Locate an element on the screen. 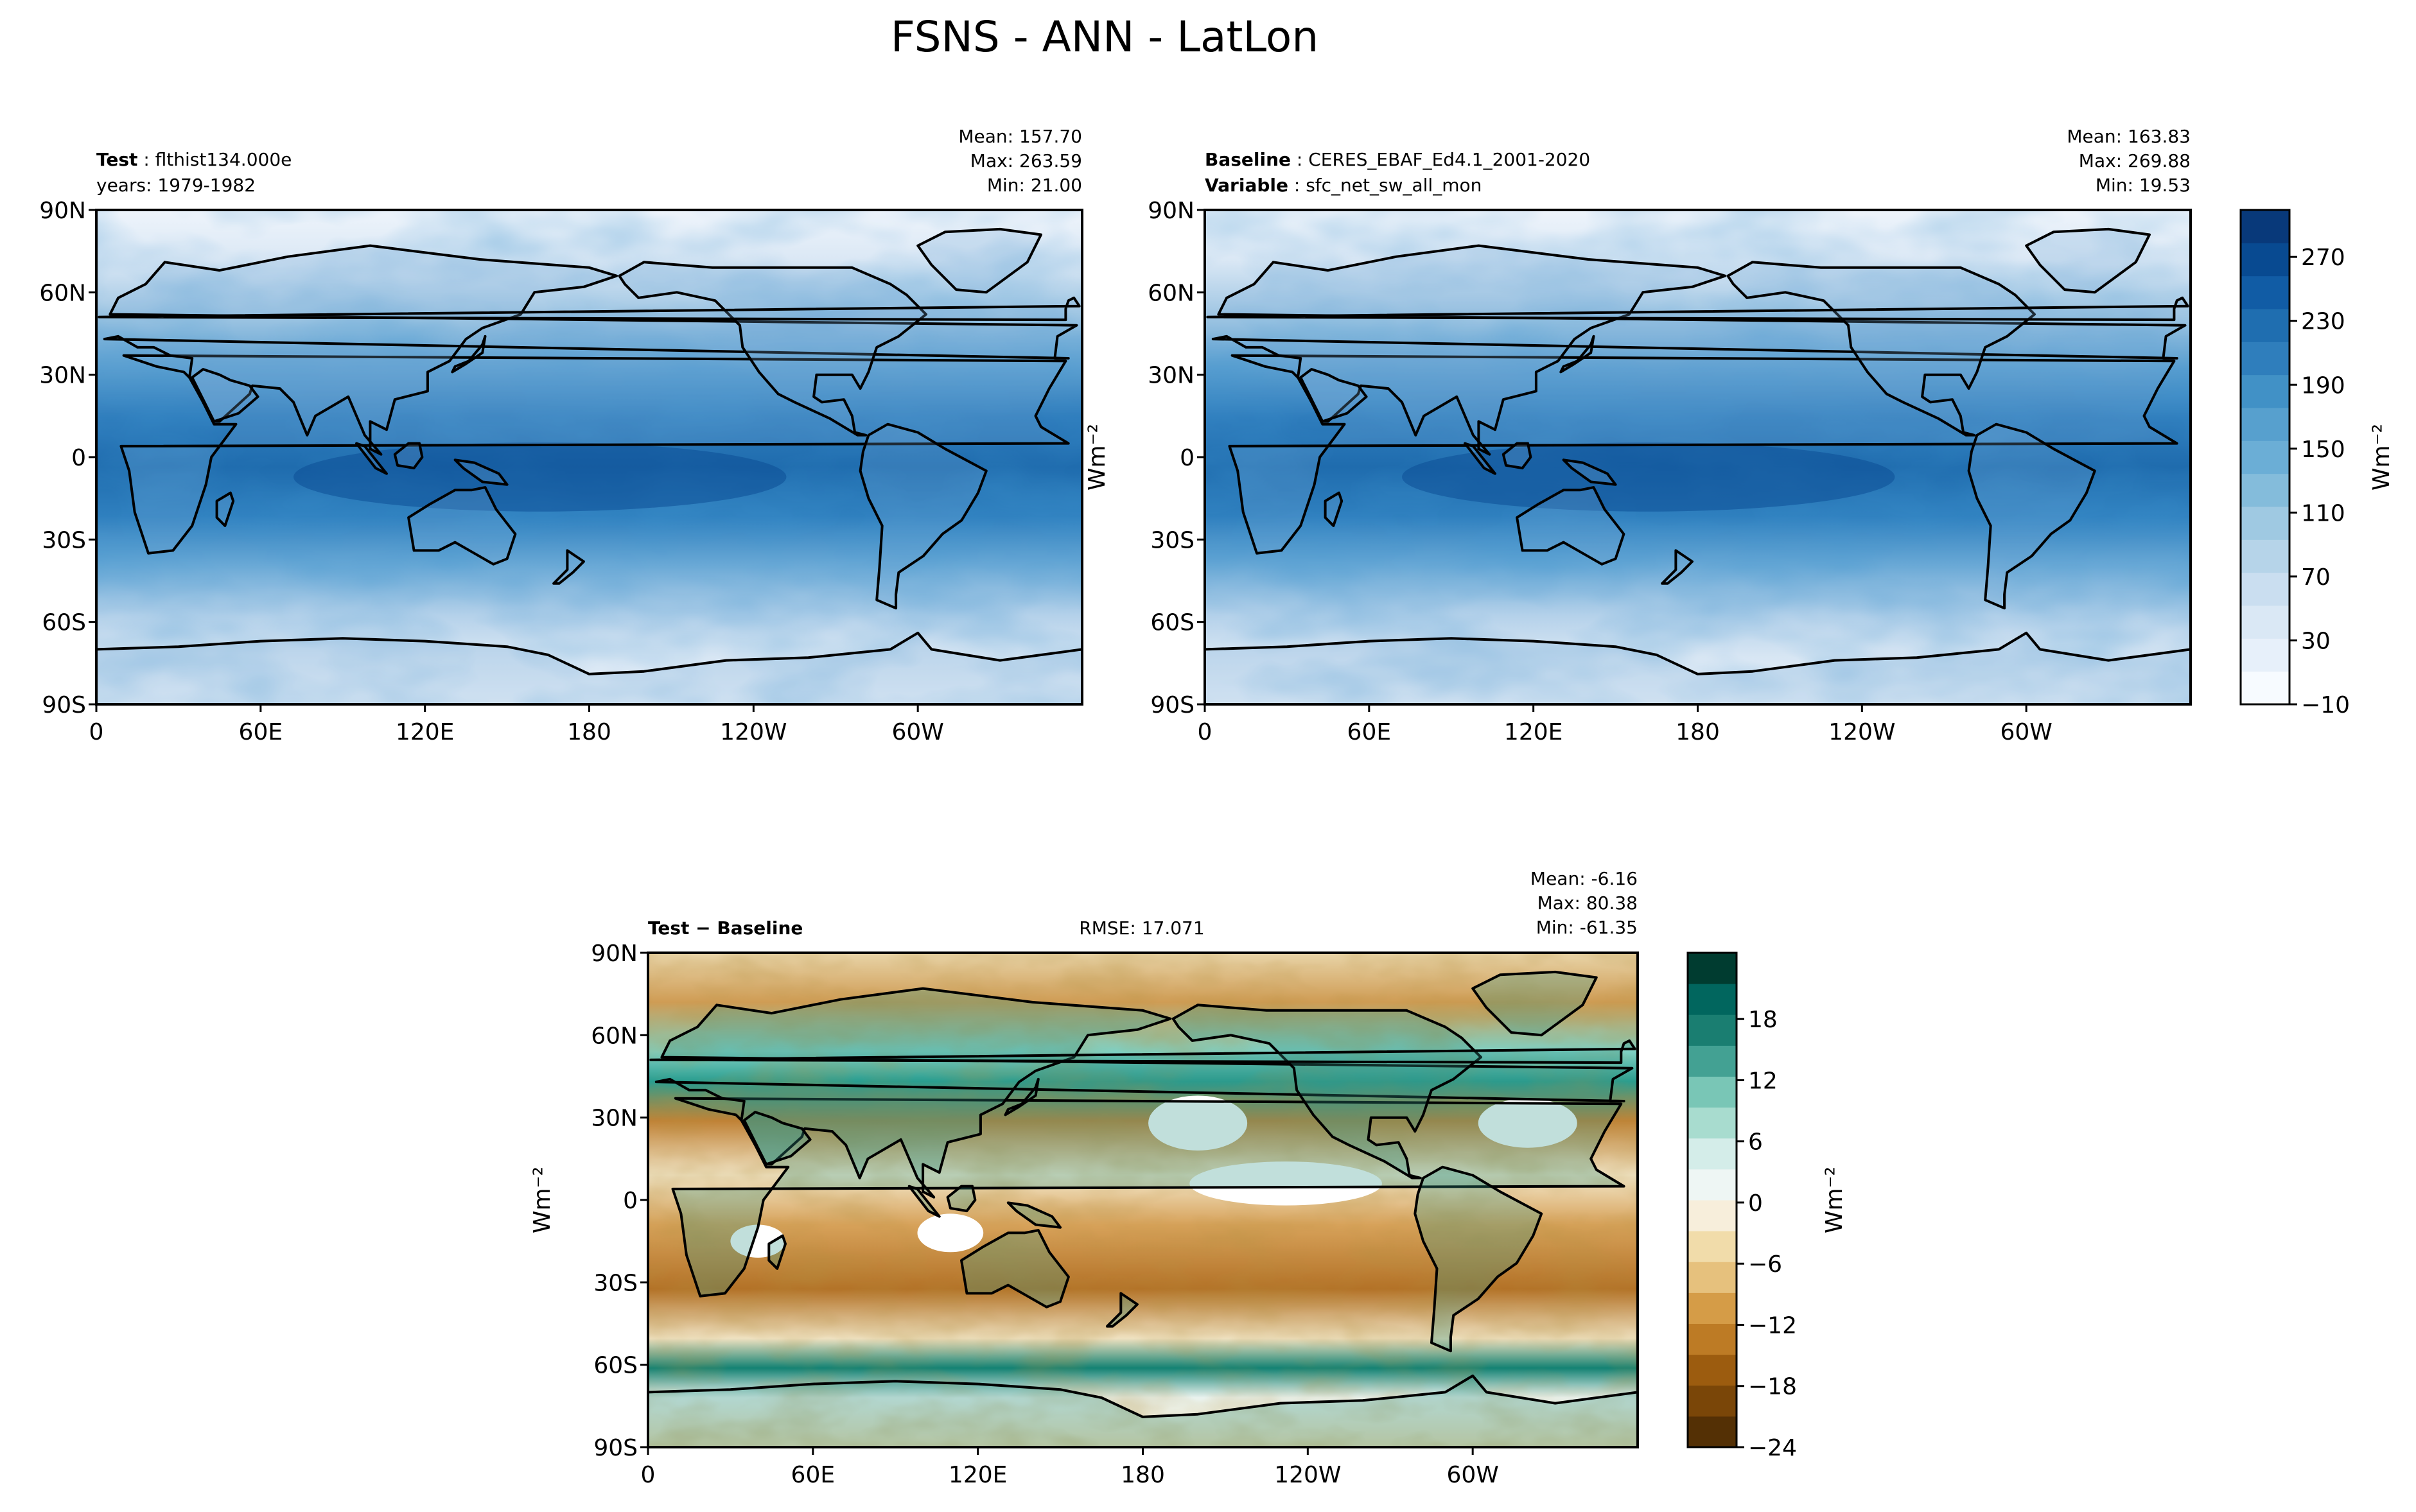  test-coast-borneo is located at coordinates (408, 456).